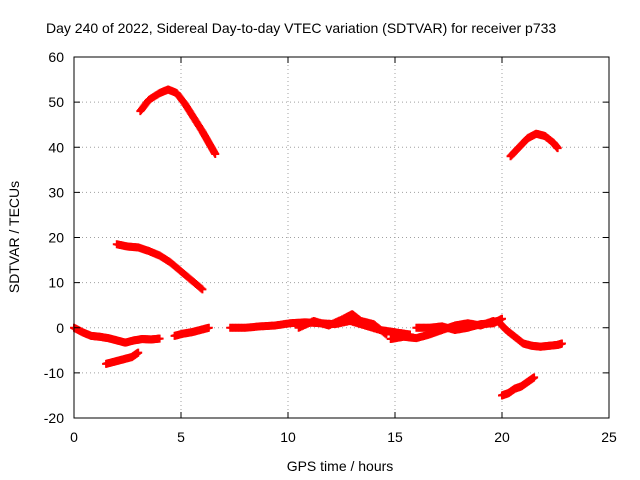 This screenshot has height=480, width=640. What do you see at coordinates (502, 437) in the screenshot?
I see `x-tick-label: 20` at bounding box center [502, 437].